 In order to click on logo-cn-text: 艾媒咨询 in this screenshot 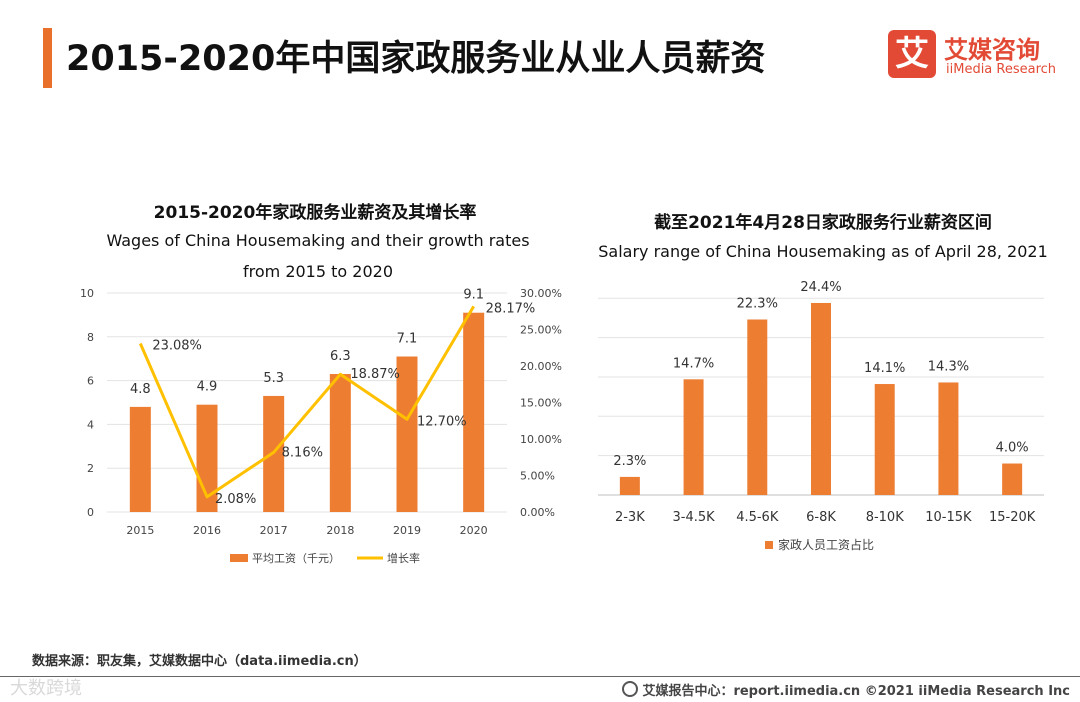, I will do `click(992, 50)`.